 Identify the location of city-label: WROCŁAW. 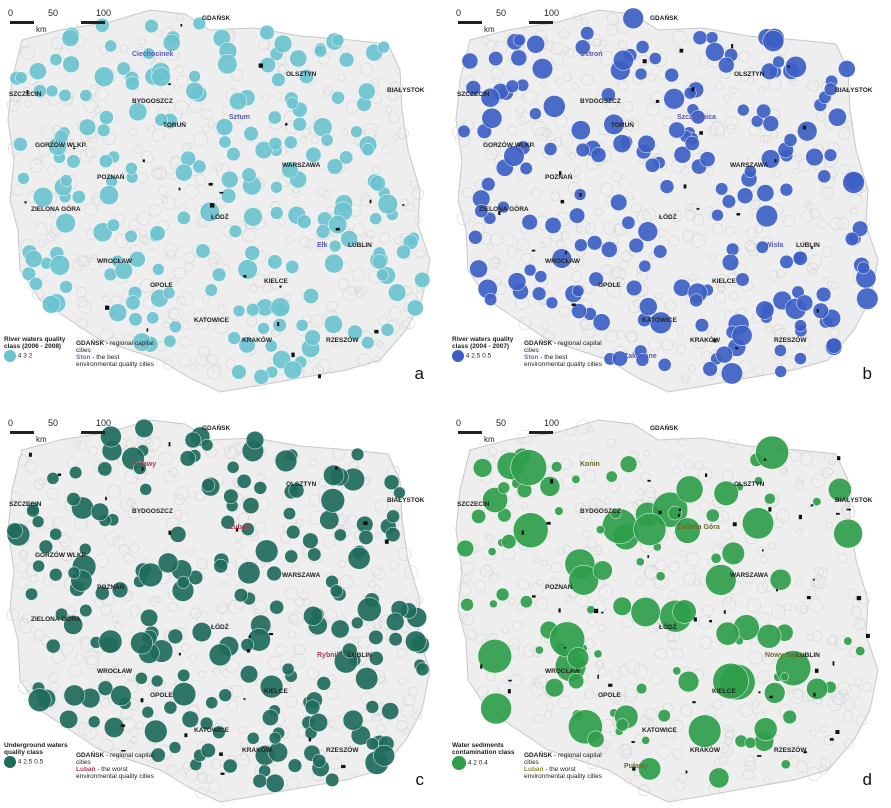
(115, 261).